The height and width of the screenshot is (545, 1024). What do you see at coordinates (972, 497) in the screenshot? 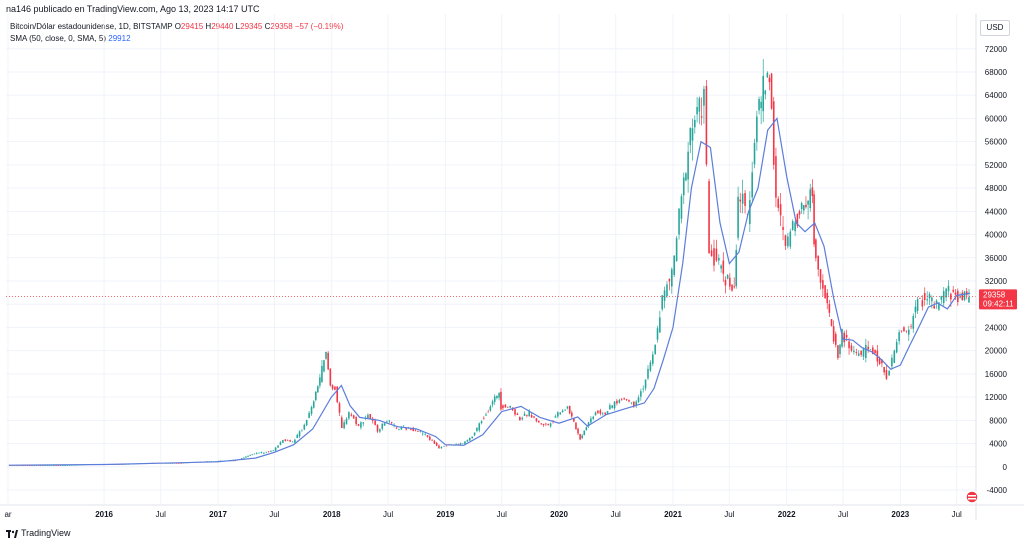
I see `events-flag-icon` at bounding box center [972, 497].